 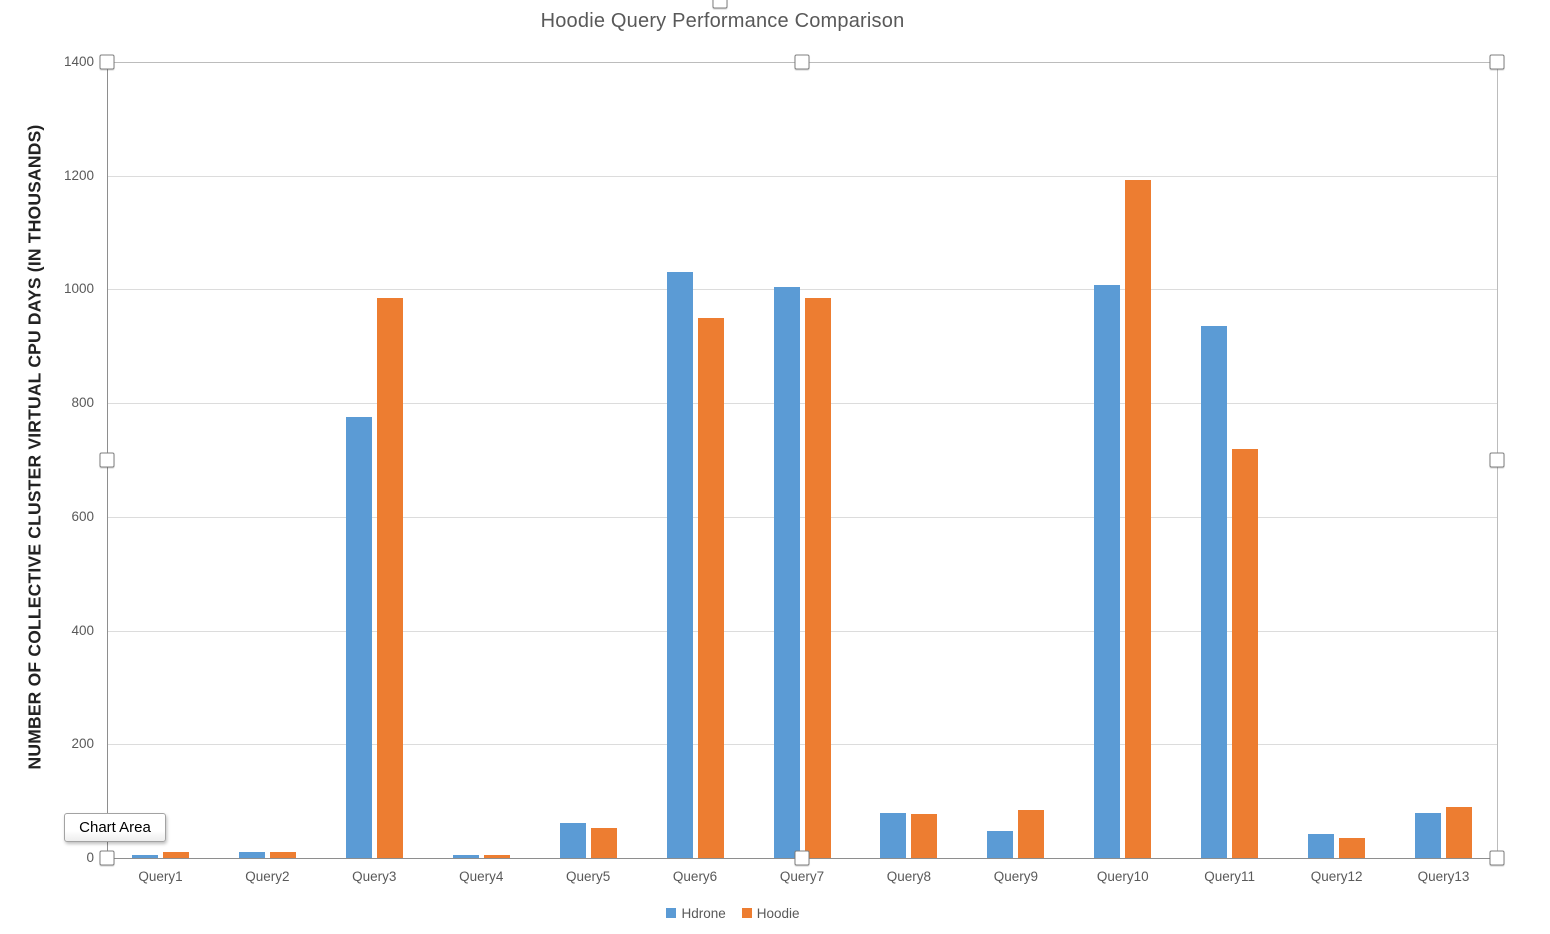 What do you see at coordinates (78, 175) in the screenshot?
I see `y-tick-label-1200: 1200` at bounding box center [78, 175].